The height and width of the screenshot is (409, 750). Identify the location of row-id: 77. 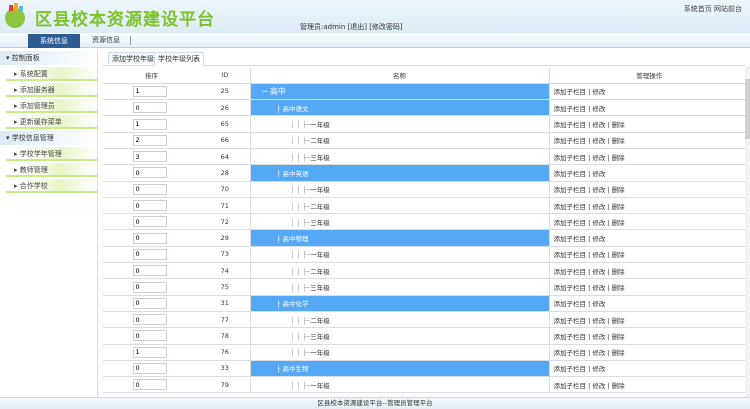
(225, 320).